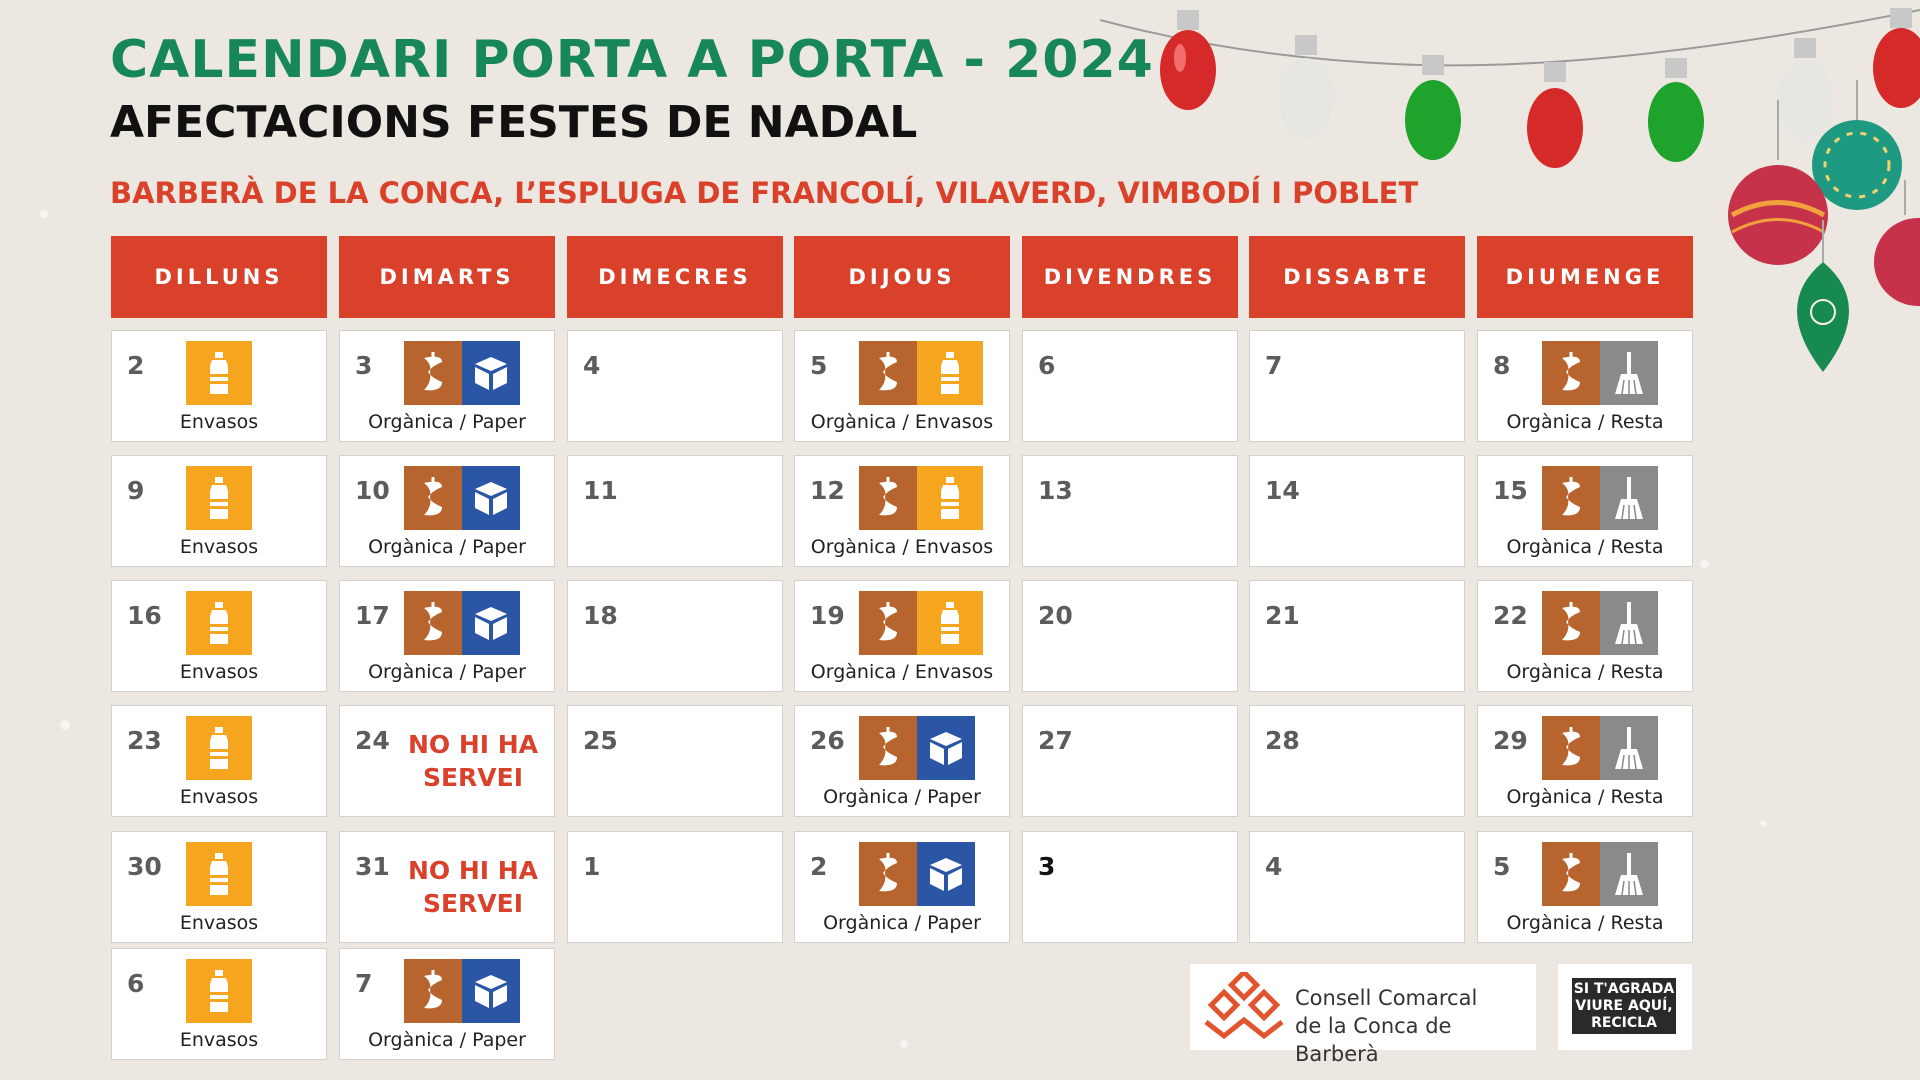 Image resolution: width=1920 pixels, height=1080 pixels. Describe the element at coordinates (473, 903) in the screenshot. I see `no-service-line: SERVEI` at that location.